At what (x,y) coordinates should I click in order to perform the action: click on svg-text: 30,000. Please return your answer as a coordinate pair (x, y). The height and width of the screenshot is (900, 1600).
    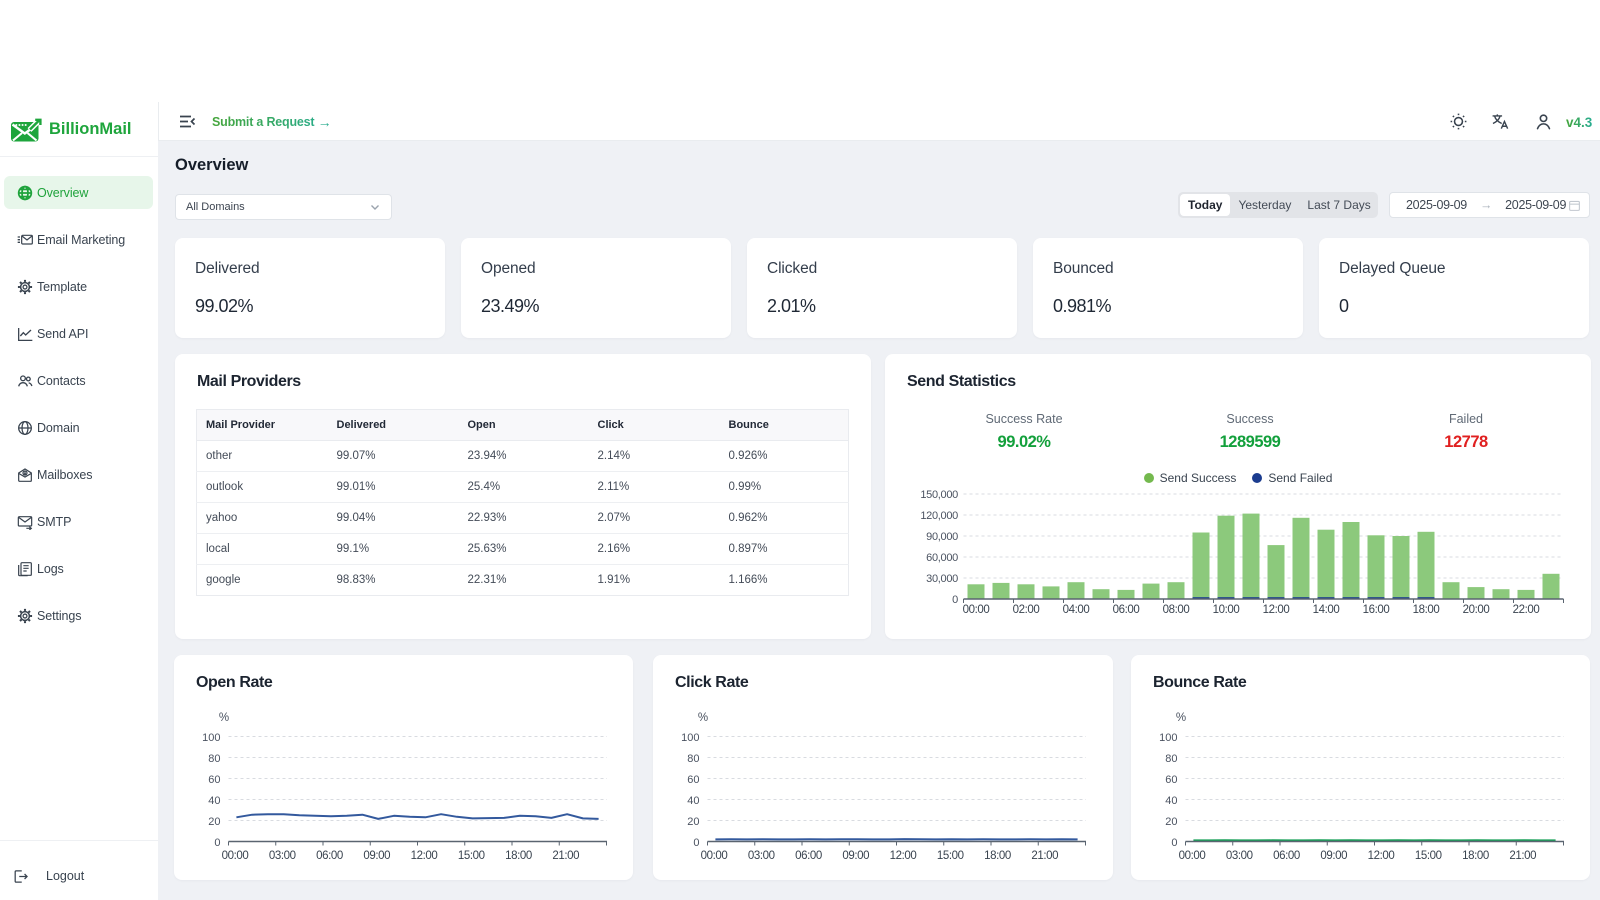
    Looking at the image, I should click on (942, 579).